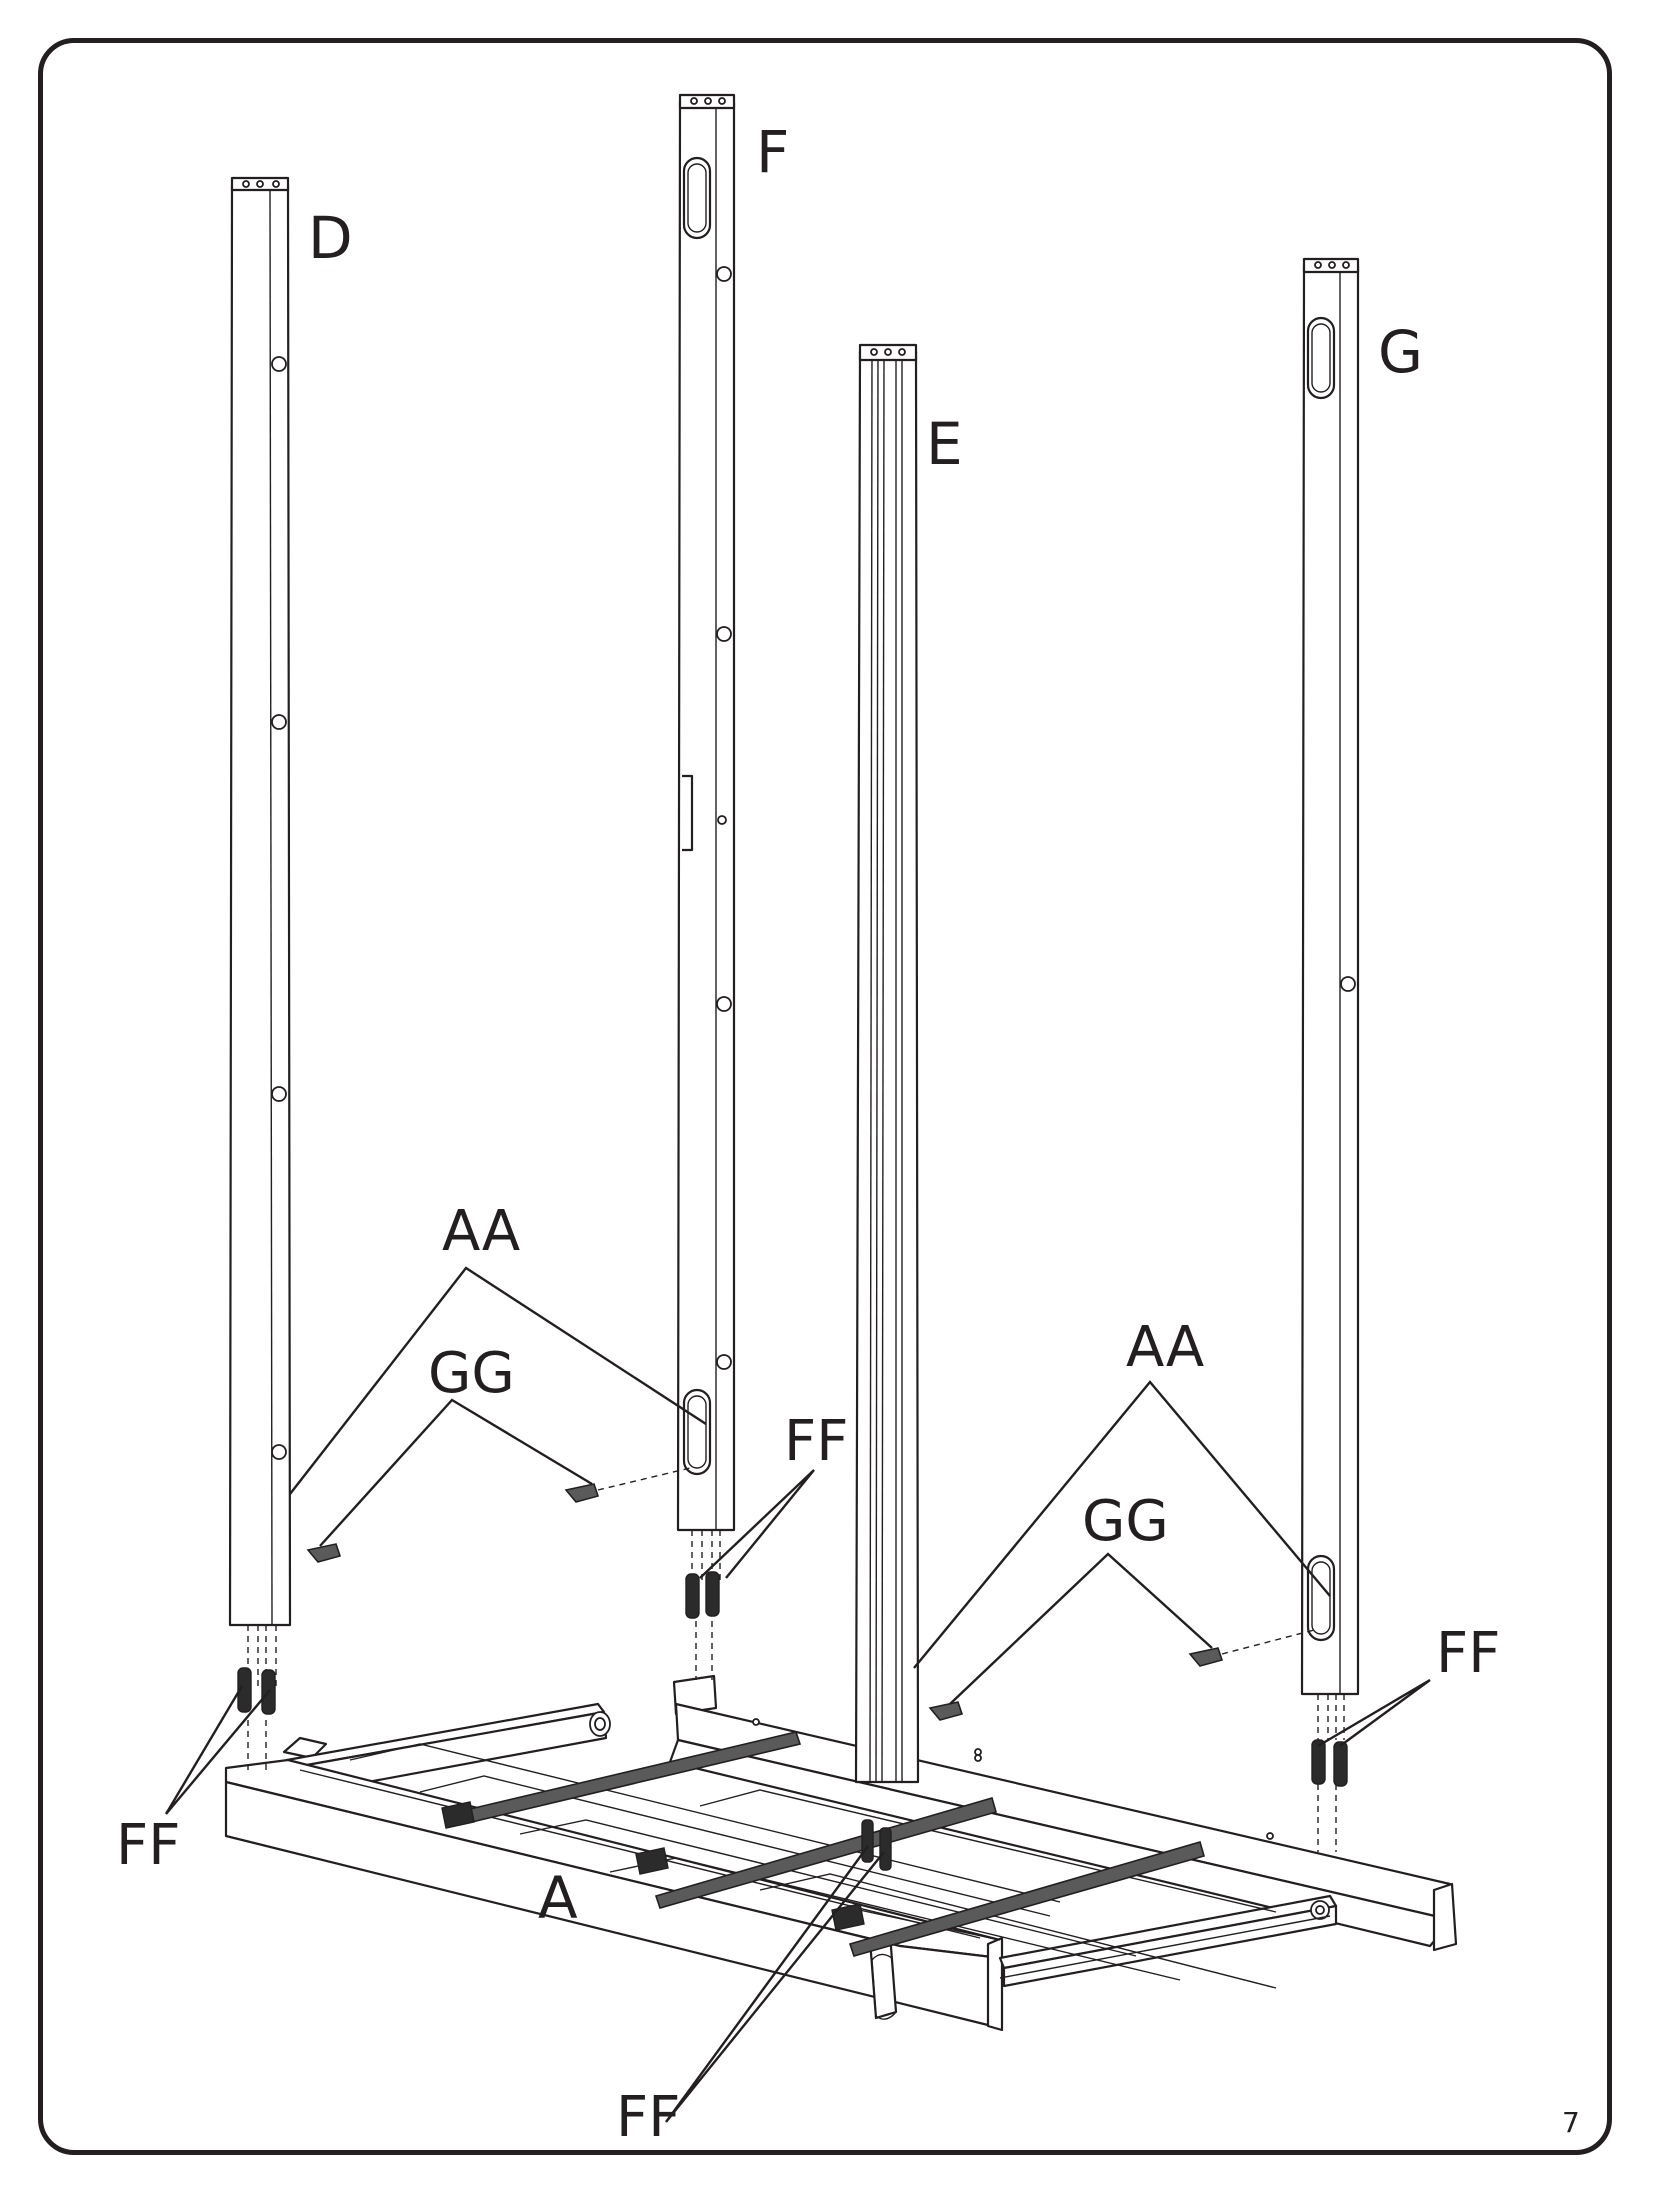 The height and width of the screenshot is (2197, 1654). Describe the element at coordinates (772, 152) in the screenshot. I see `label-post-f: F` at that location.